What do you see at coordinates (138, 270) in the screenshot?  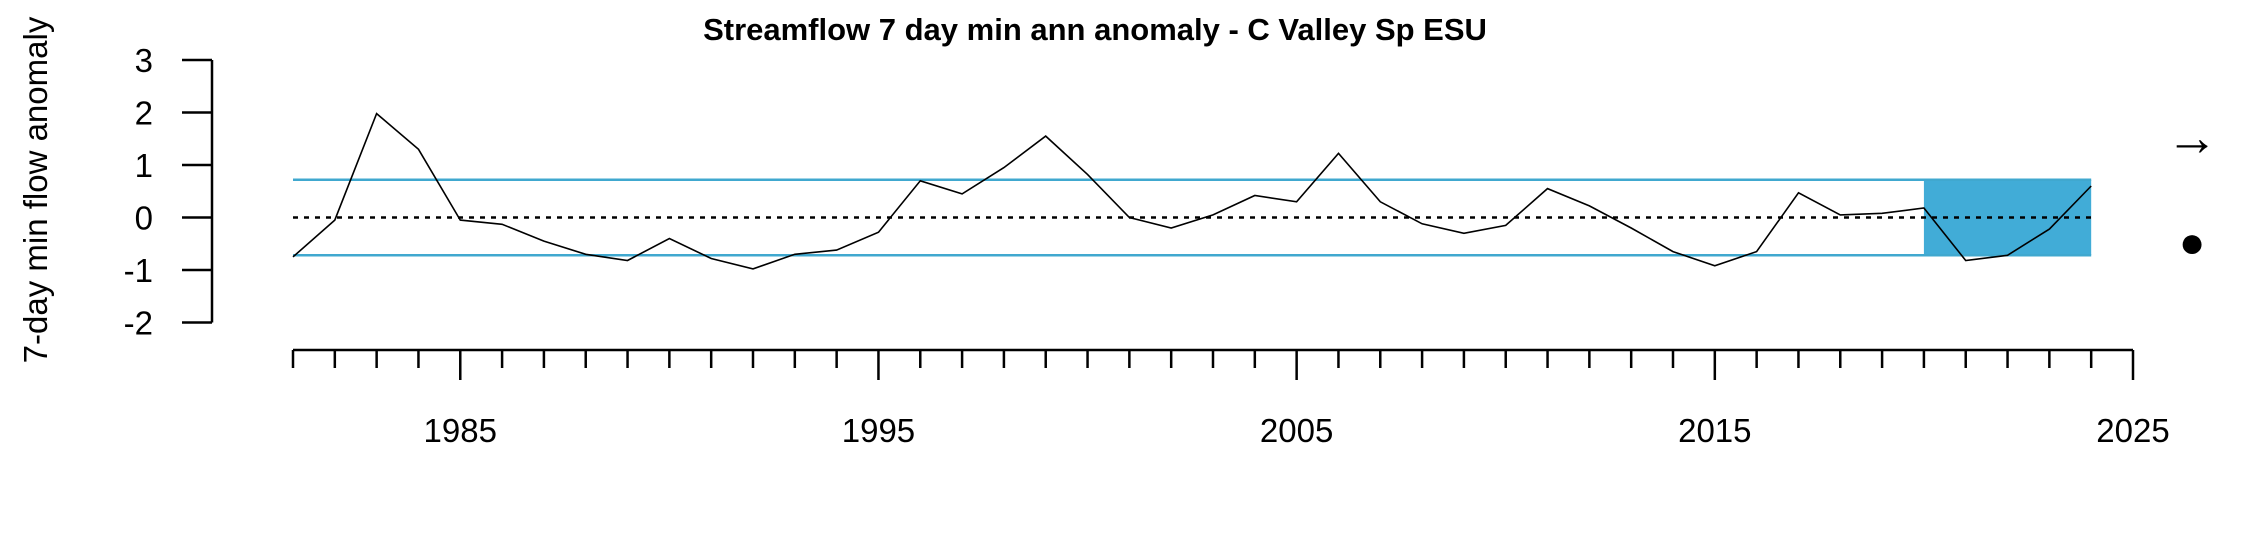 I see `y-tick-label: -1` at bounding box center [138, 270].